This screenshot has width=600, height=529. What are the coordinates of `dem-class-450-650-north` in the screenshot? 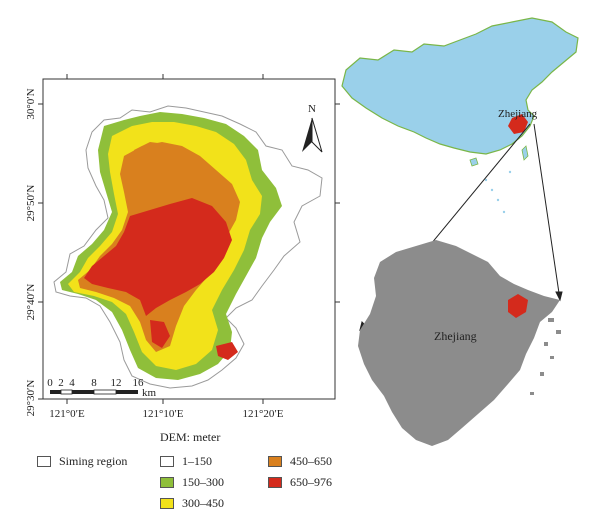 It's located at (155, 159).